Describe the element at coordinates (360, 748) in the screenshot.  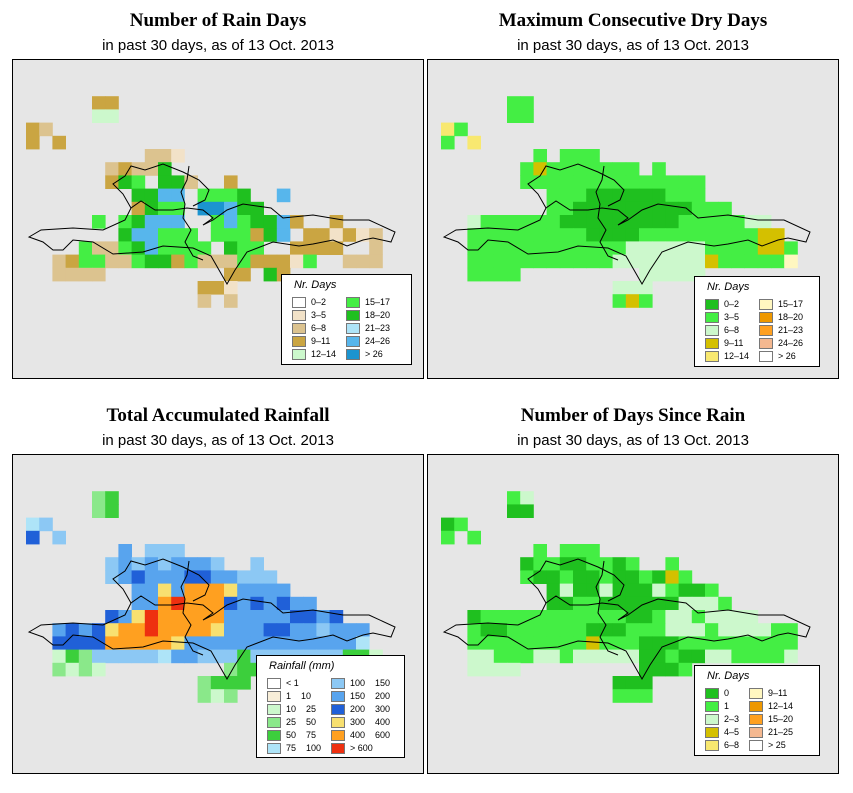
I see `legend-item: > 600` at that location.